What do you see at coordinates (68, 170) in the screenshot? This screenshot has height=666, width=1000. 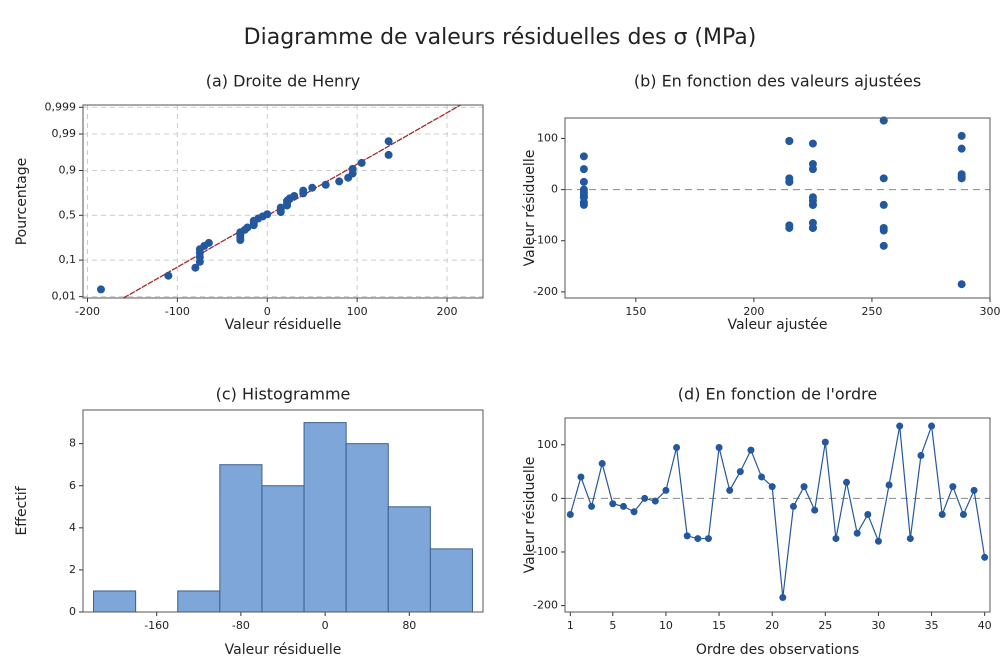 I see `y-tick-label: 0,9` at bounding box center [68, 170].